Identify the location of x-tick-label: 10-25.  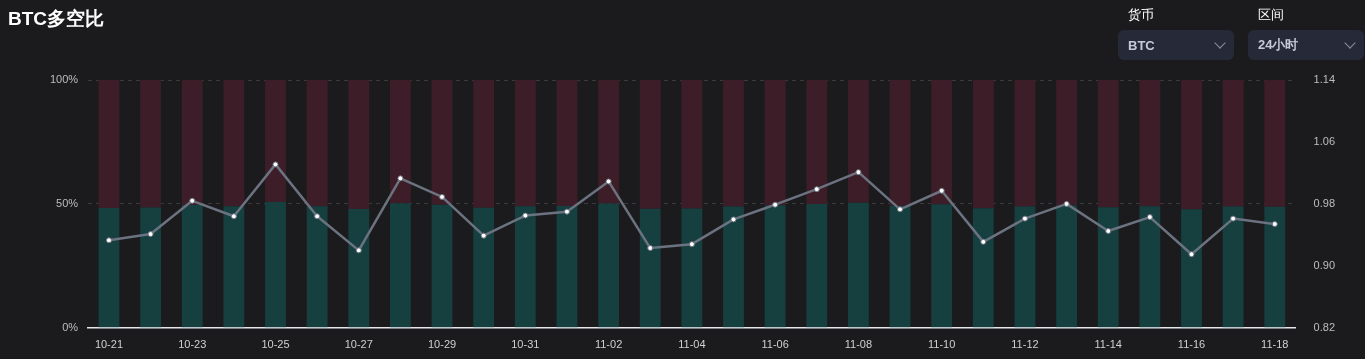
(275, 344).